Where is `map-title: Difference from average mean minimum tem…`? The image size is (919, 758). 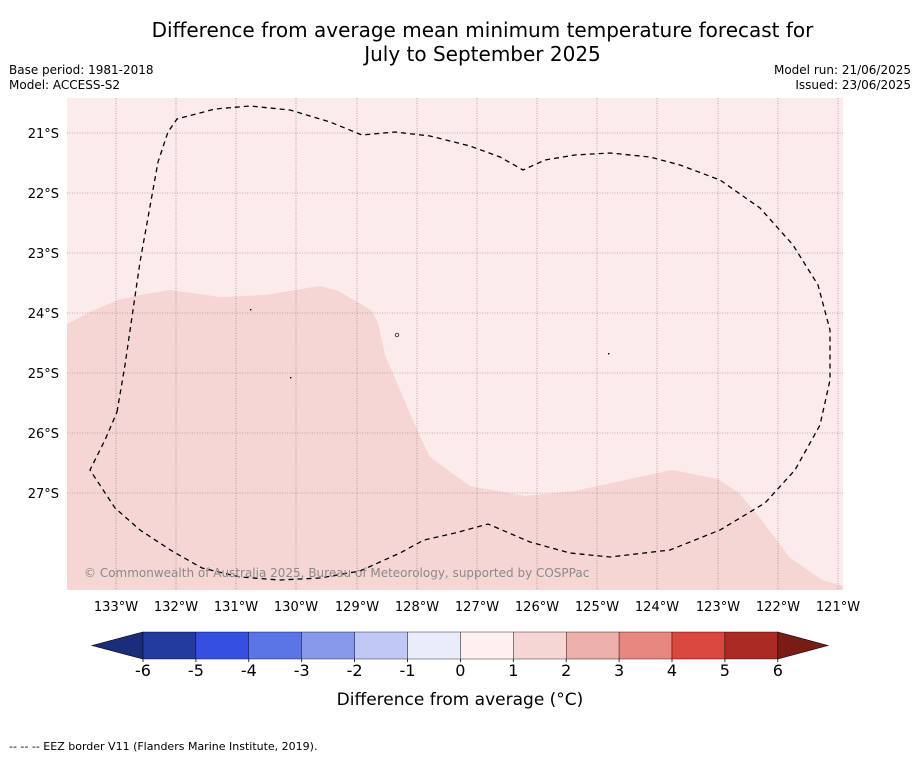
map-title: Difference from average mean minimum tem… is located at coordinates (482, 42).